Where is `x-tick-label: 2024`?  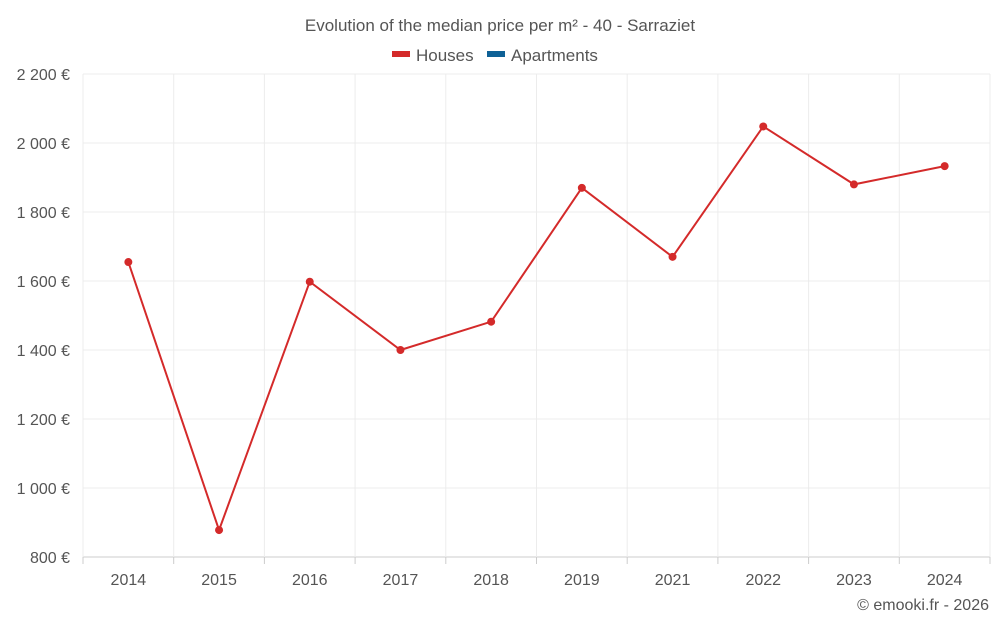
x-tick-label: 2024 is located at coordinates (945, 580).